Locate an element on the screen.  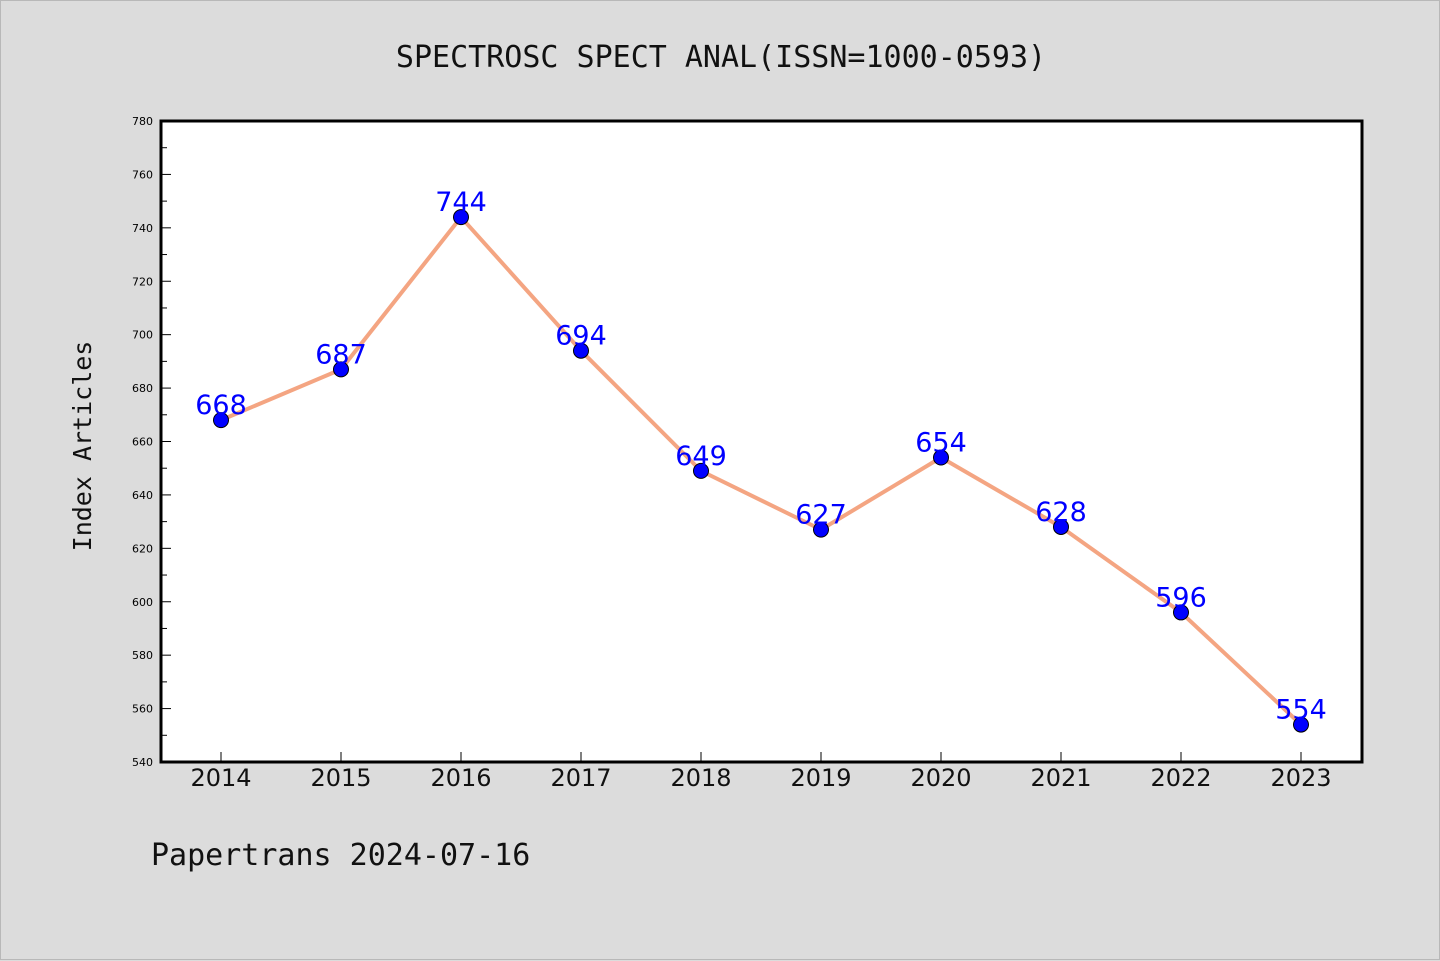
y-tick-label: 580 is located at coordinates (142, 655).